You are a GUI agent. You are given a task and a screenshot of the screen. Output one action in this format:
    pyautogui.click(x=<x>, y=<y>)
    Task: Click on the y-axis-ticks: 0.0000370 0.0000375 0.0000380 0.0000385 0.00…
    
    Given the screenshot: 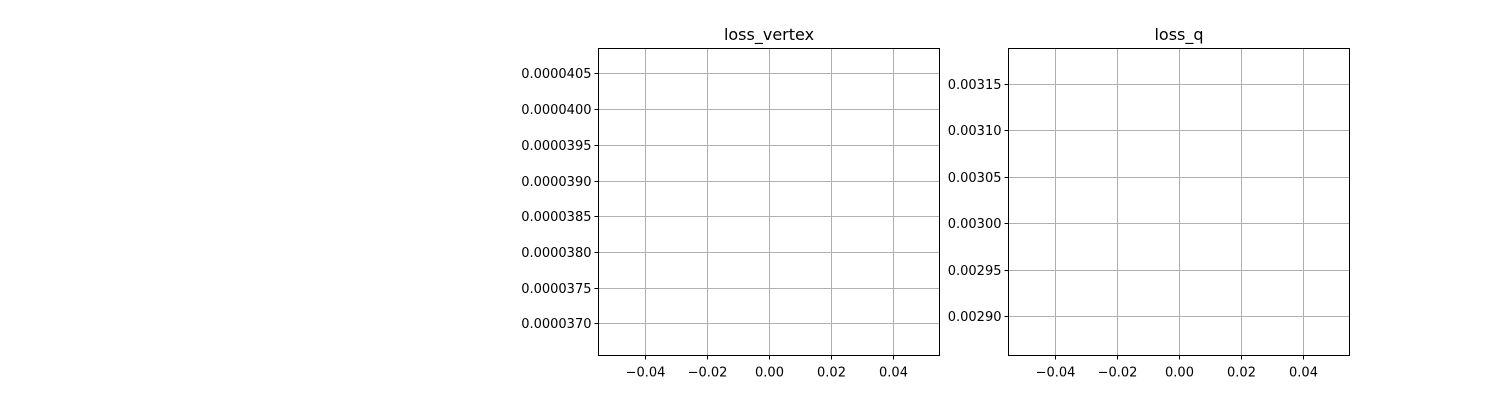 What is the action you would take?
    pyautogui.click(x=560, y=199)
    